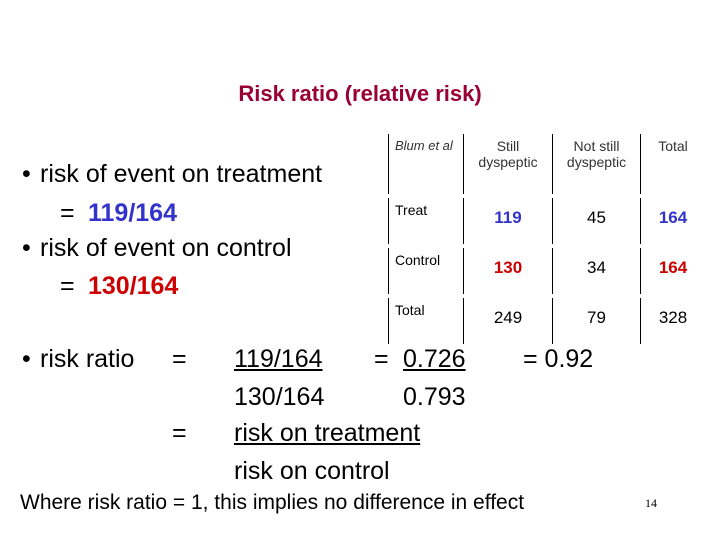  I want to click on bullet-value: 119/164, so click(132, 213).